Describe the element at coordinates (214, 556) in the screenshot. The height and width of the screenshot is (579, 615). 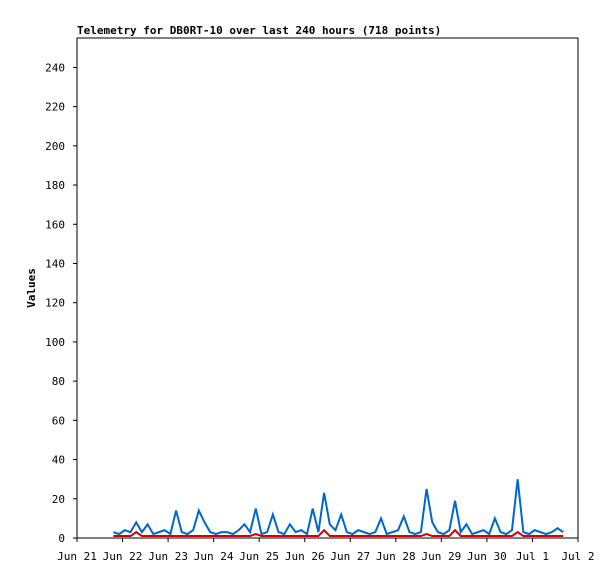
I see `x-tick-label: Jun 24` at that location.